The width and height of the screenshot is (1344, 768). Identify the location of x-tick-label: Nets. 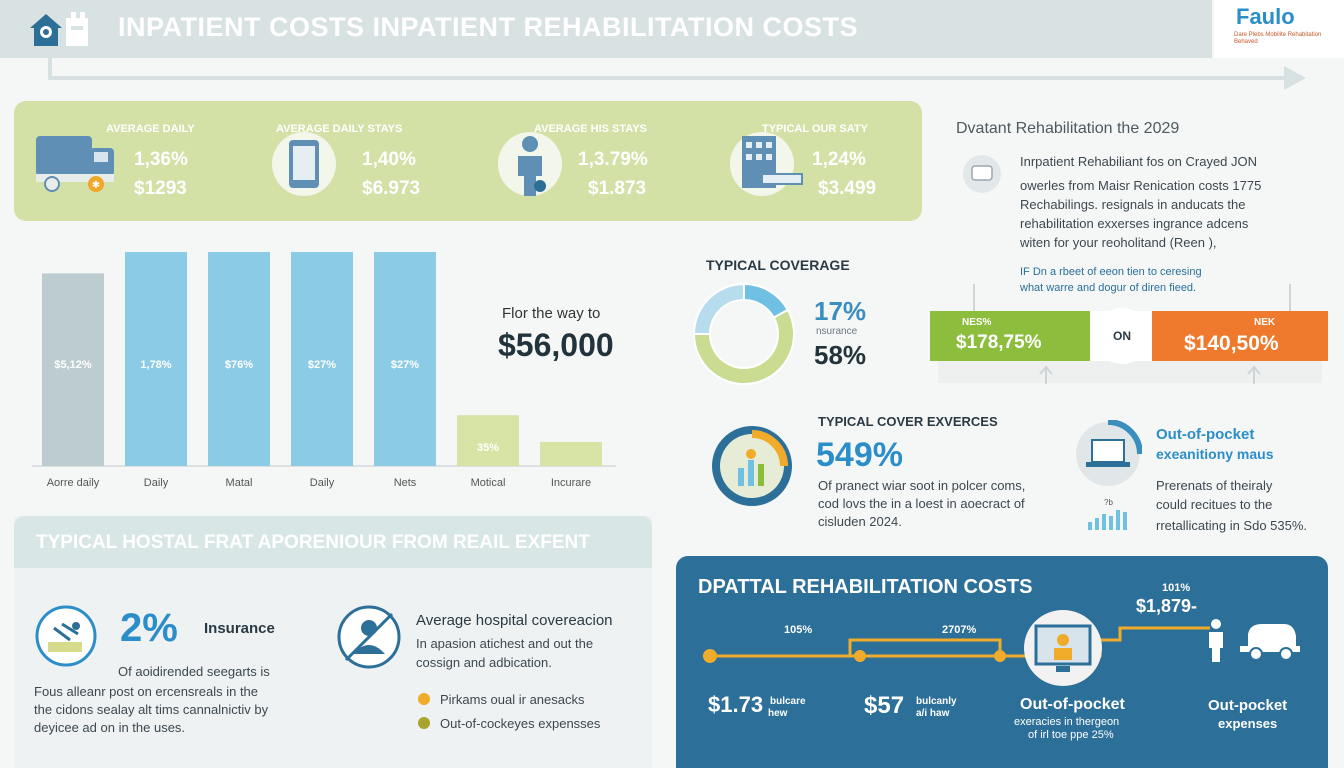
(405, 483).